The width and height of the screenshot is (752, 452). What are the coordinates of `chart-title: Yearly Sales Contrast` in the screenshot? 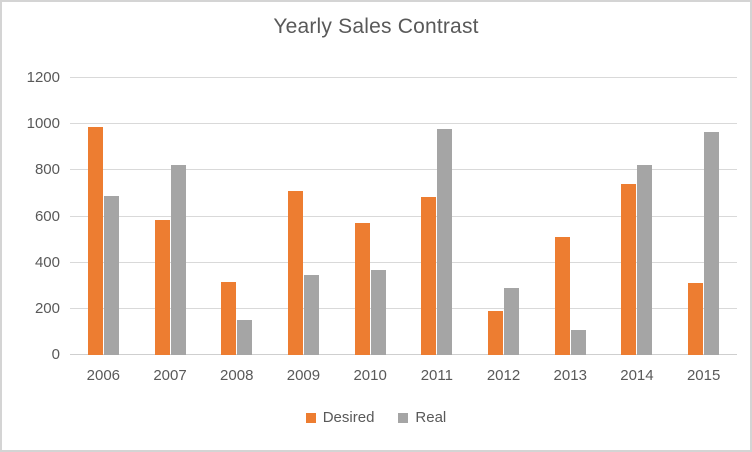 It's located at (376, 26).